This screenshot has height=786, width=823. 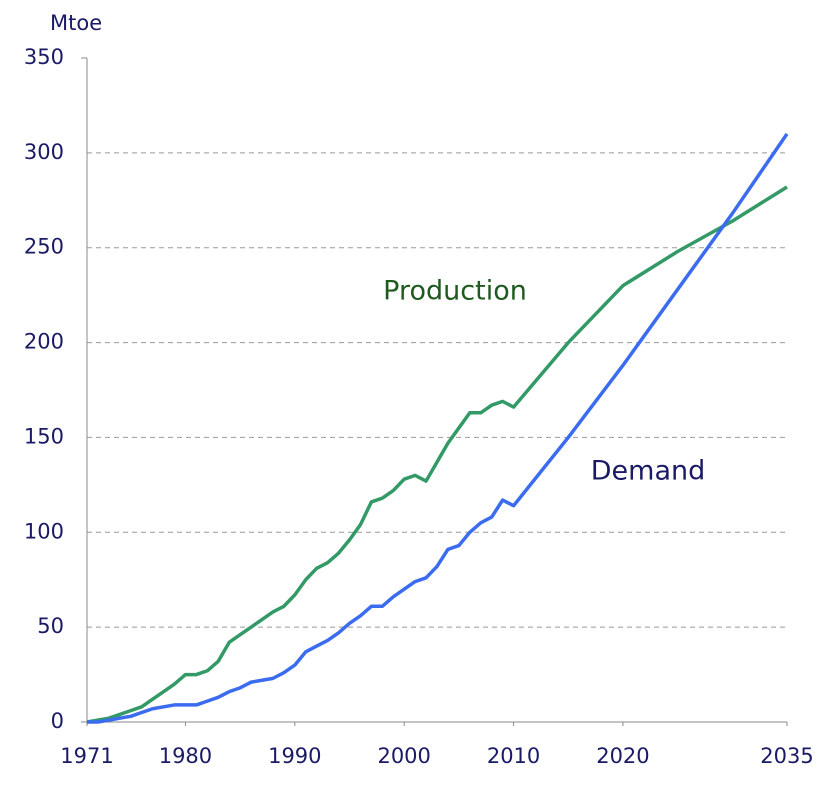 I want to click on x-tick-label: 2000, so click(x=403, y=756).